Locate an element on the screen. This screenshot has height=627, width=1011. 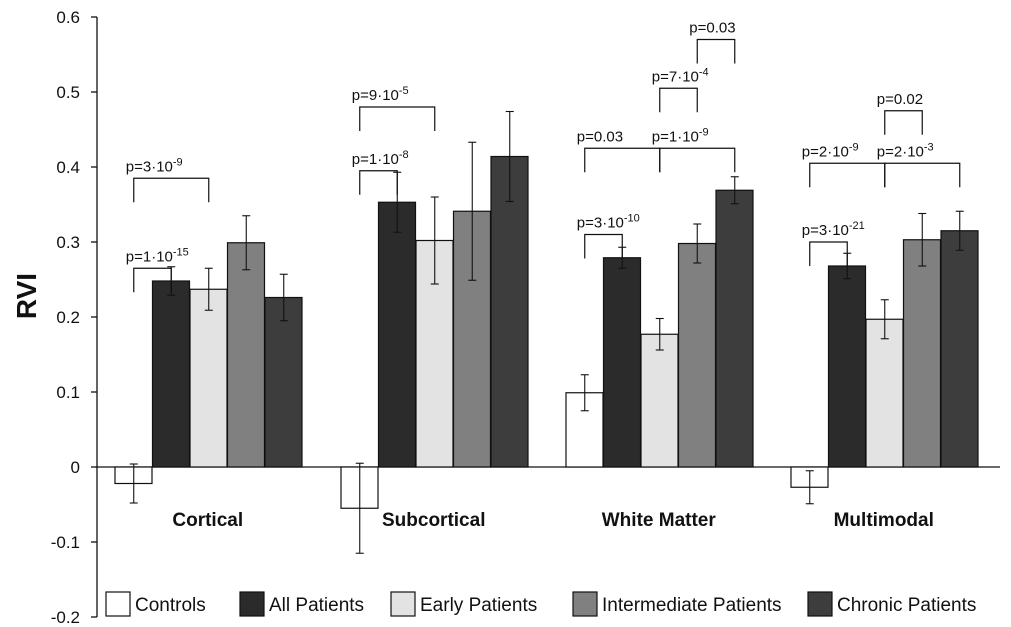
group-label: Cortical is located at coordinates (207, 520).